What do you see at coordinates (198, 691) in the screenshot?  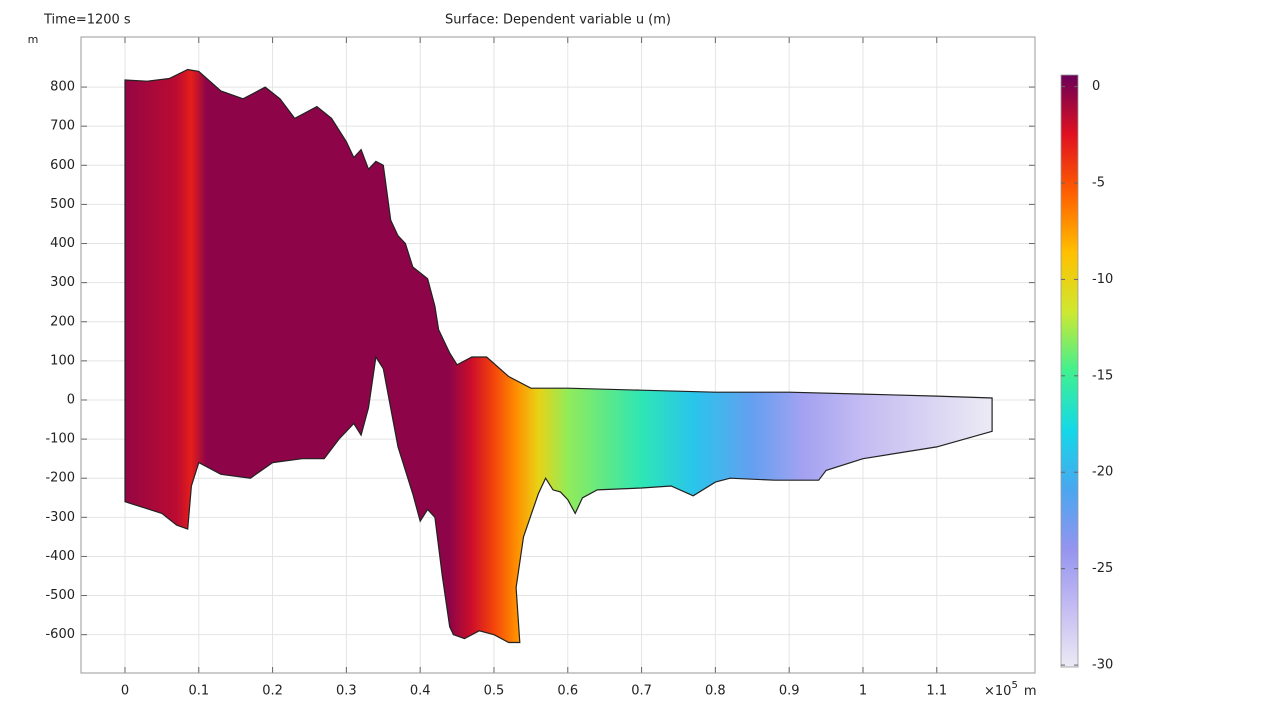 I see `x-tick-label: 0.1` at bounding box center [198, 691].